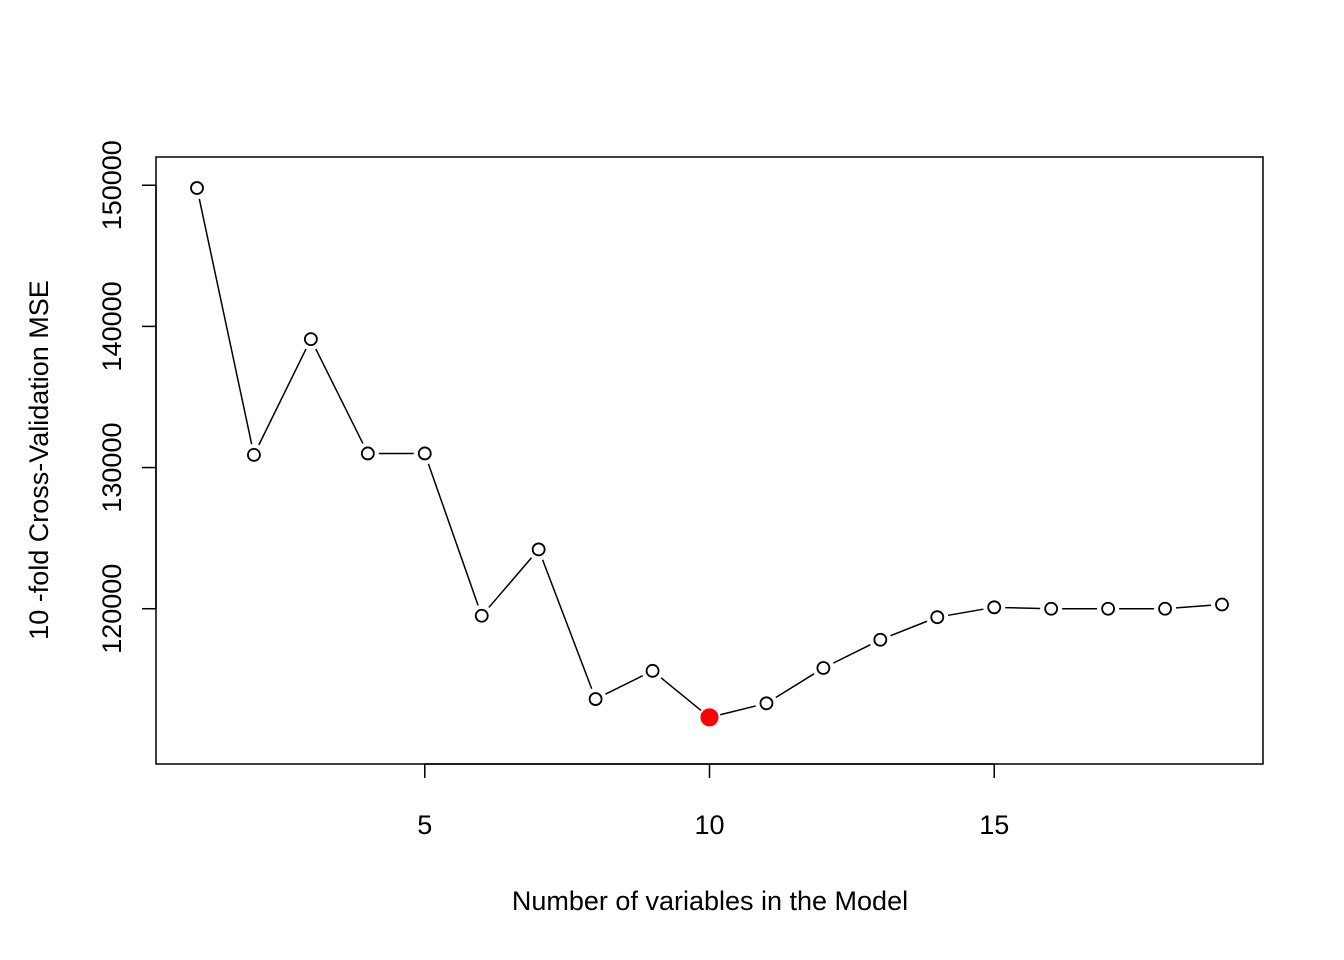  I want to click on x-tick-label: 15, so click(994, 825).